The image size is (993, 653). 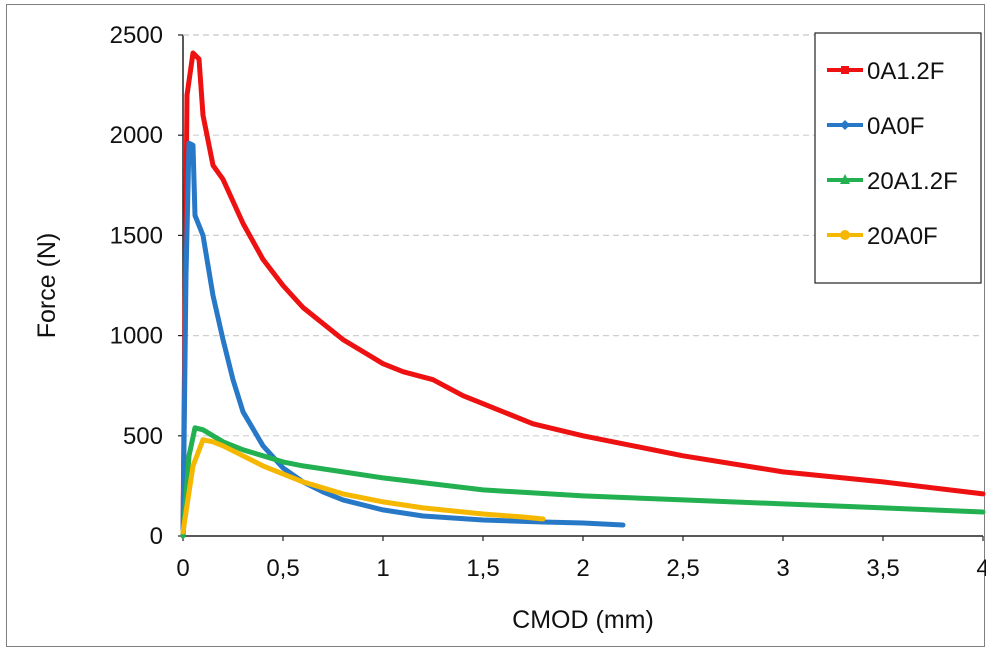 I want to click on legend-box, so click(x=898, y=158).